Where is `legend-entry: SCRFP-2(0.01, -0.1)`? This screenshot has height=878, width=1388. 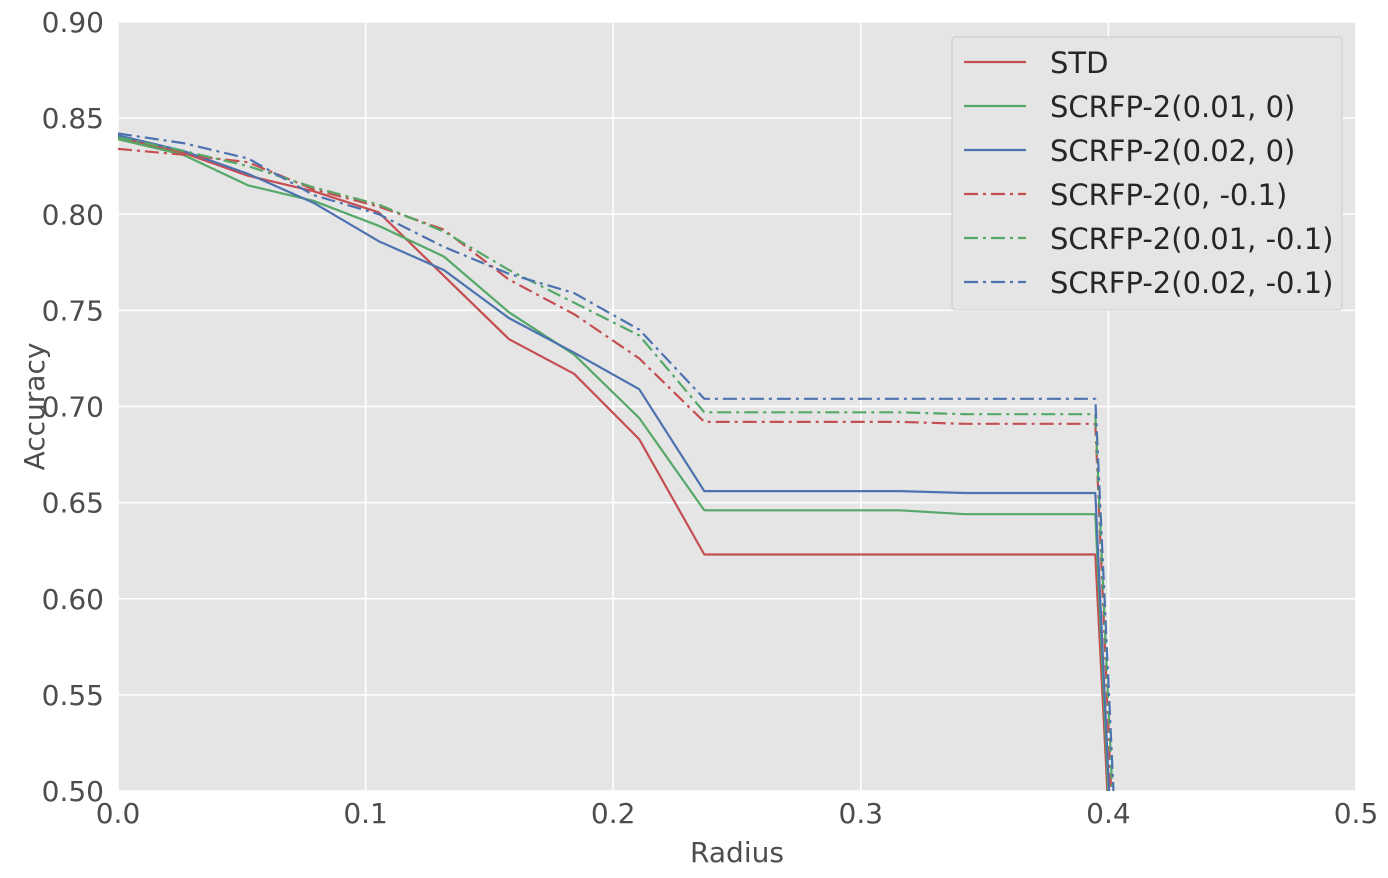 legend-entry: SCRFP-2(0.01, -0.1) is located at coordinates (1191, 239).